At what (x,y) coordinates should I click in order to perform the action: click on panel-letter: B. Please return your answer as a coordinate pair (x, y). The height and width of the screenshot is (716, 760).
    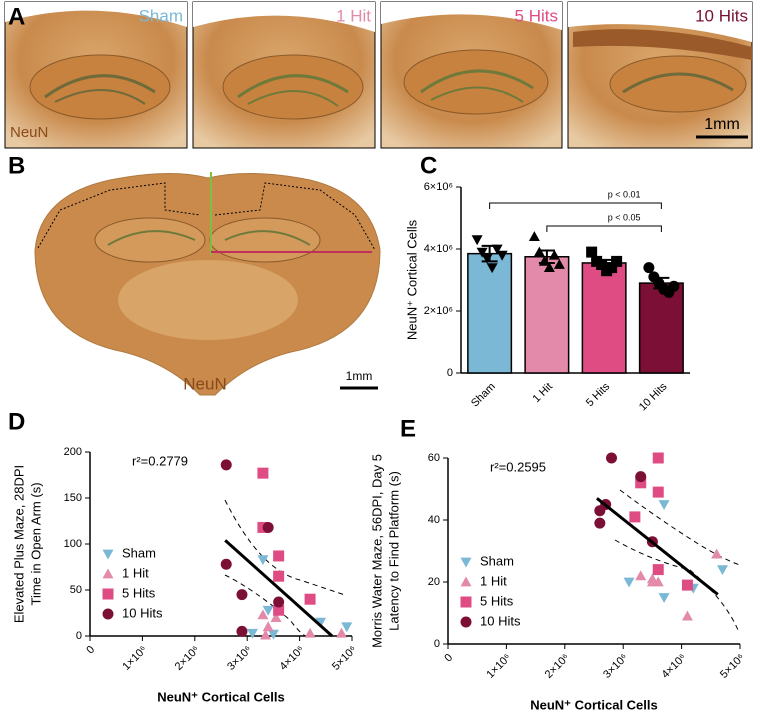
    Looking at the image, I should click on (16, 165).